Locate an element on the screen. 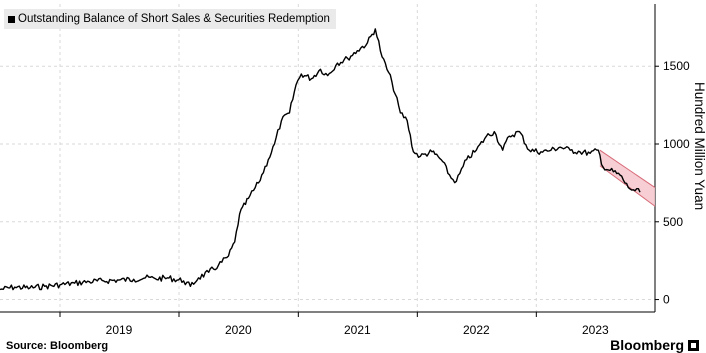 The height and width of the screenshot is (353, 706). trend-channel is located at coordinates (627, 178).